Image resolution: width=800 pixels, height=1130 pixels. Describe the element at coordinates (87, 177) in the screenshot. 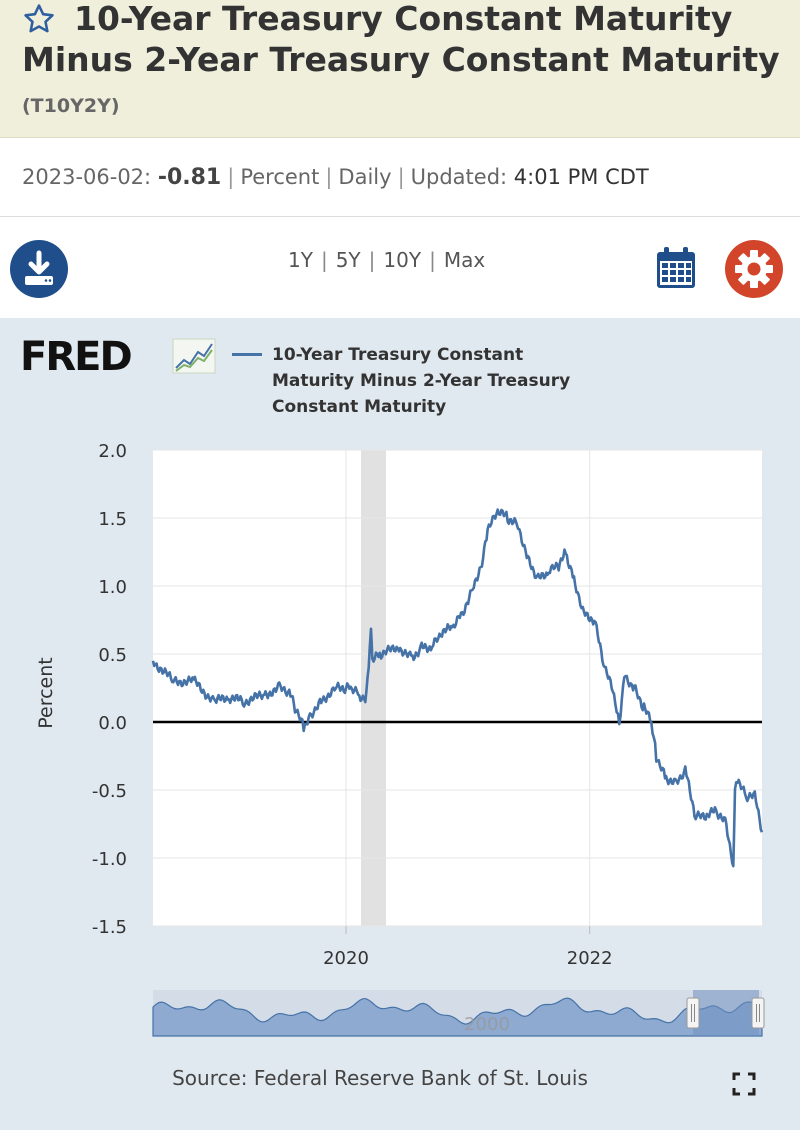

I see `observation-date: 2023-06-02:` at that location.